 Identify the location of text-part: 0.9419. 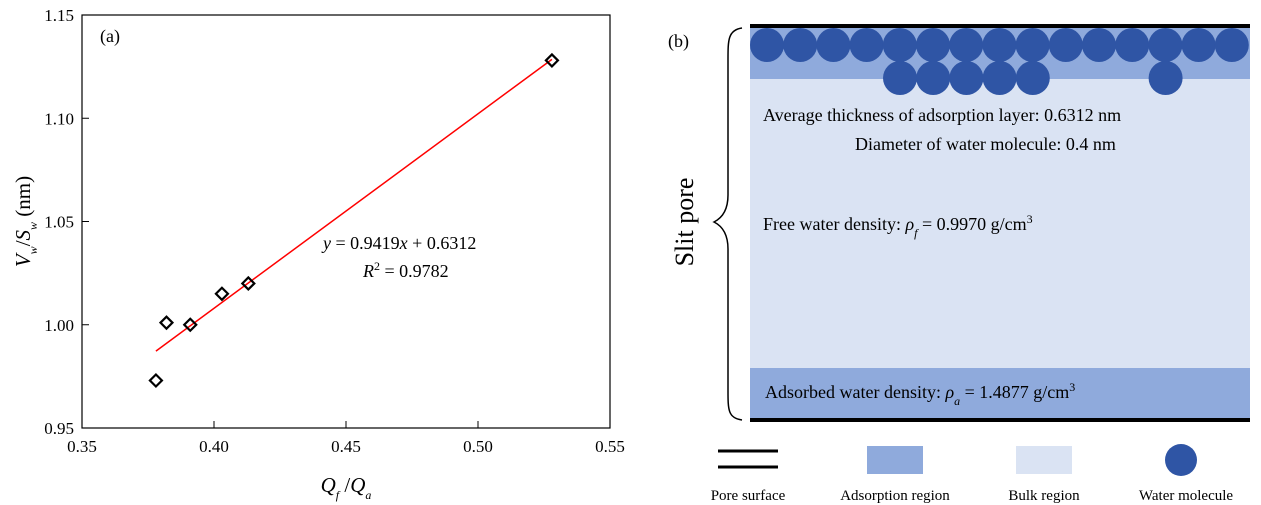
(375, 243).